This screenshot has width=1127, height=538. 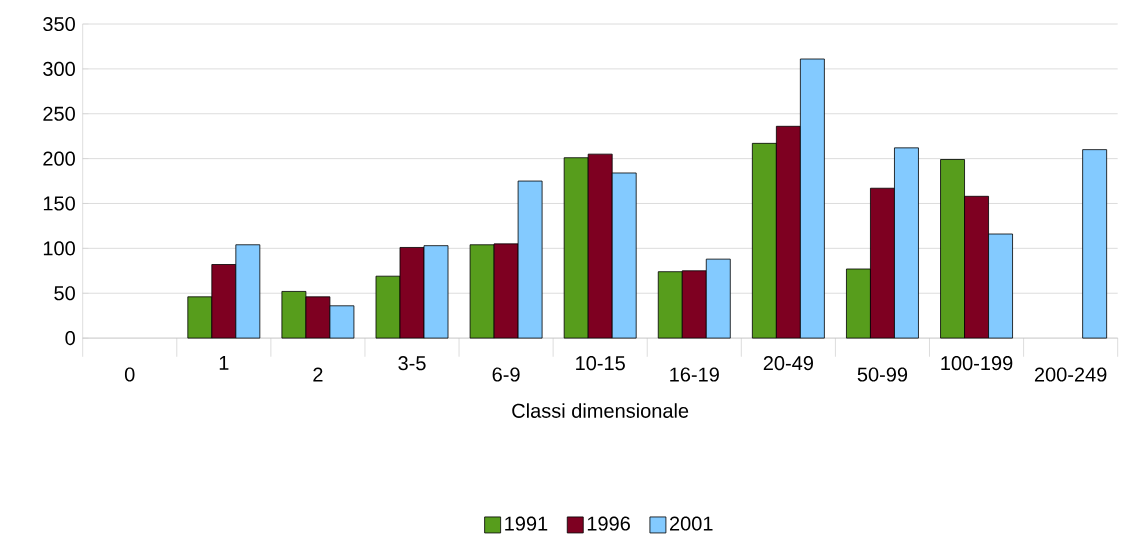 I want to click on y-tick-label: 150, so click(x=59, y=203).